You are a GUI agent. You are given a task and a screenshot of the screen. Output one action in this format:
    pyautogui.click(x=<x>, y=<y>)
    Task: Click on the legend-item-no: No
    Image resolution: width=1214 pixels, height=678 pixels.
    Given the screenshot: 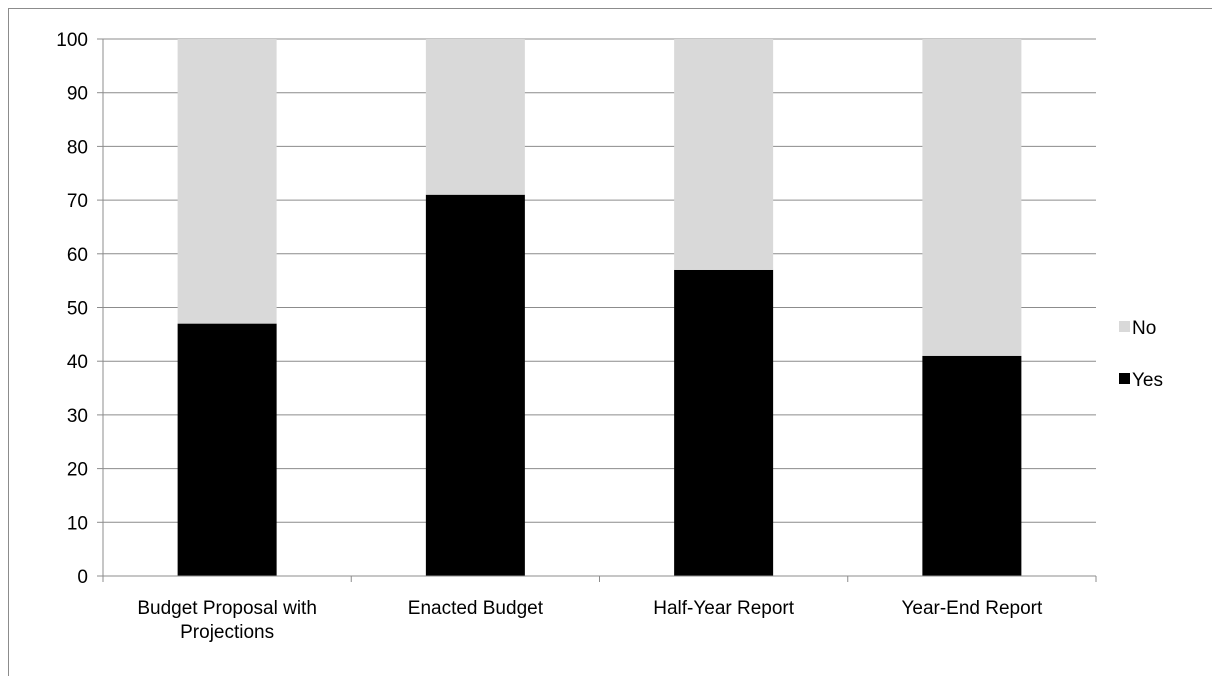 What is the action you would take?
    pyautogui.click(x=1137, y=328)
    